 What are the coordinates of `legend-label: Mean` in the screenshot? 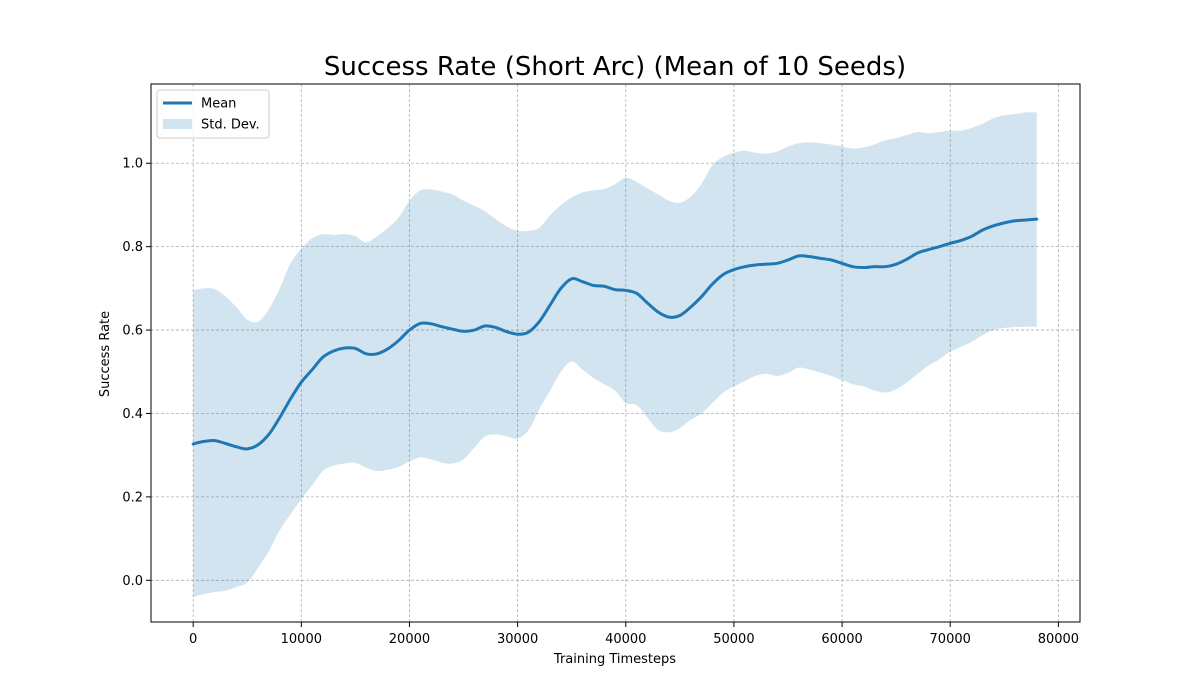 It's located at (218, 104).